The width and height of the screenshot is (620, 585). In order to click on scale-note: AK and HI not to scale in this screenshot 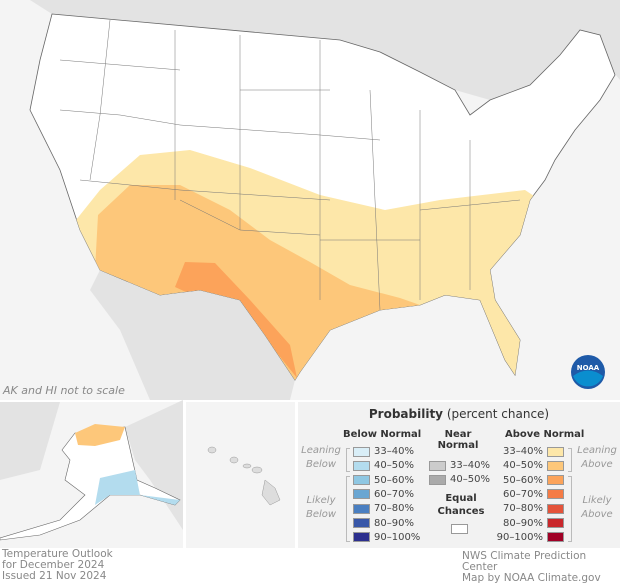, I will do `click(64, 390)`.